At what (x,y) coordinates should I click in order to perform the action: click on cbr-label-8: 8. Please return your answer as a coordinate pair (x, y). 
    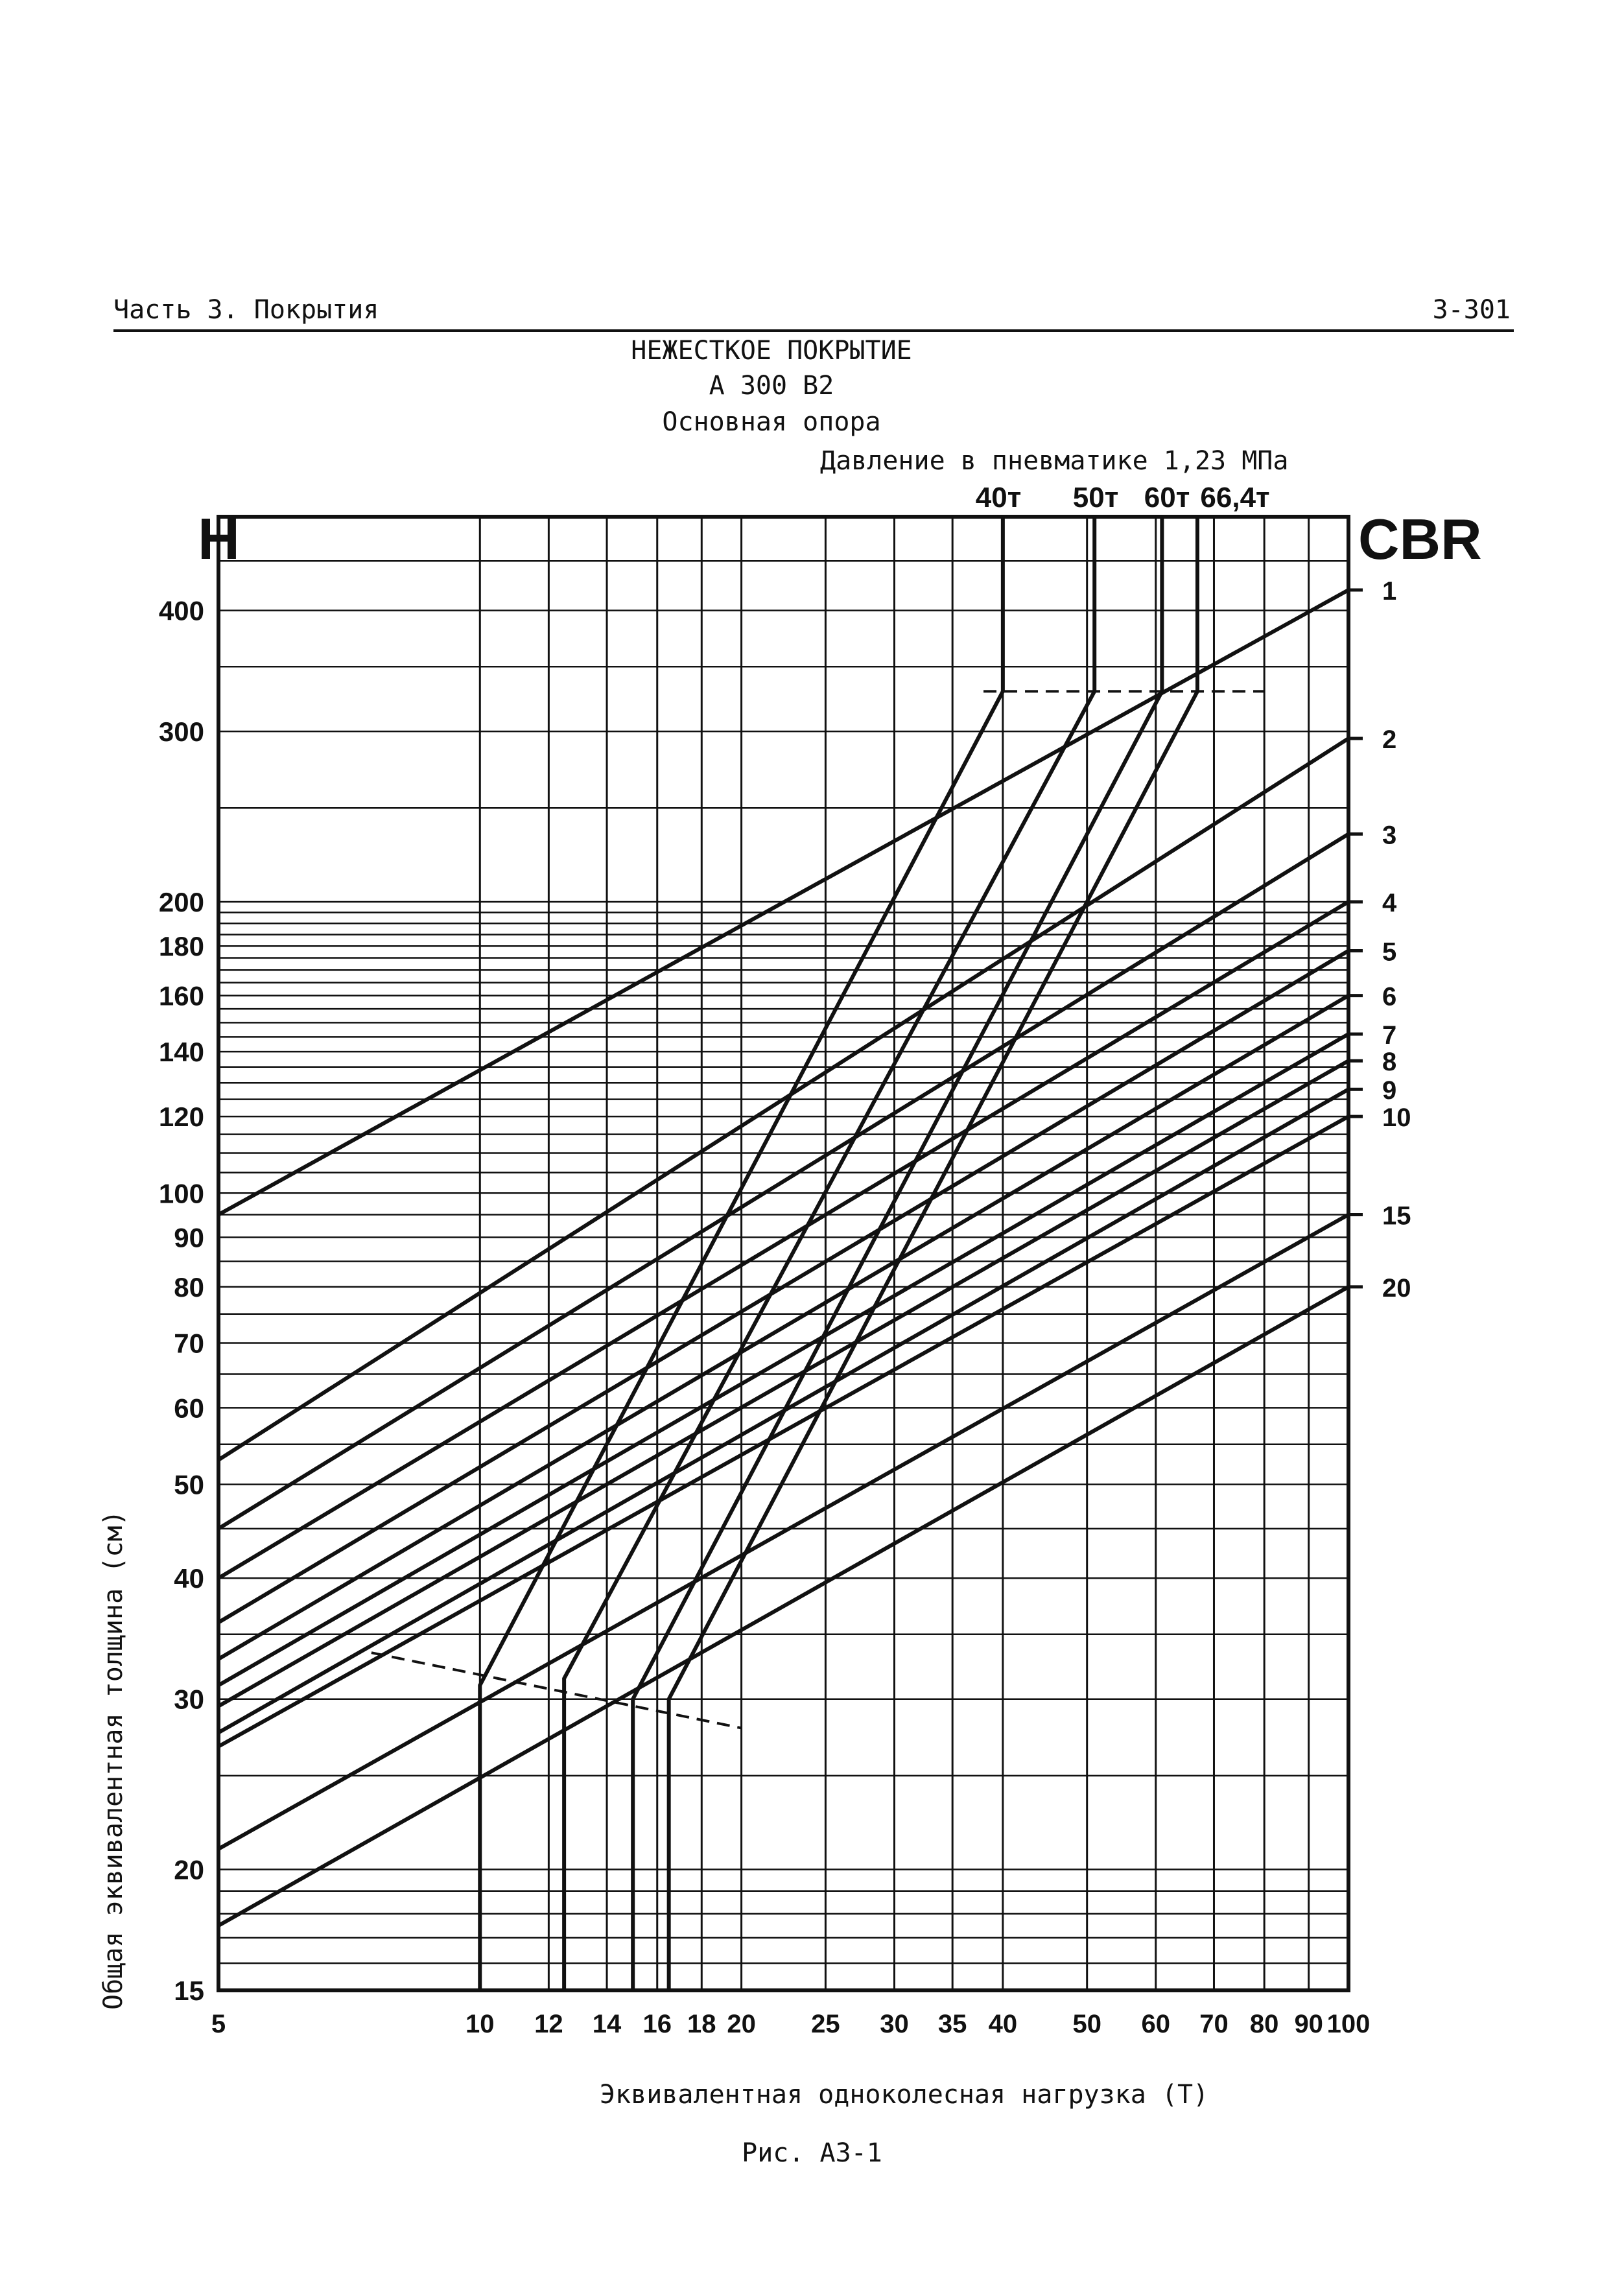
    Looking at the image, I should click on (1389, 1062).